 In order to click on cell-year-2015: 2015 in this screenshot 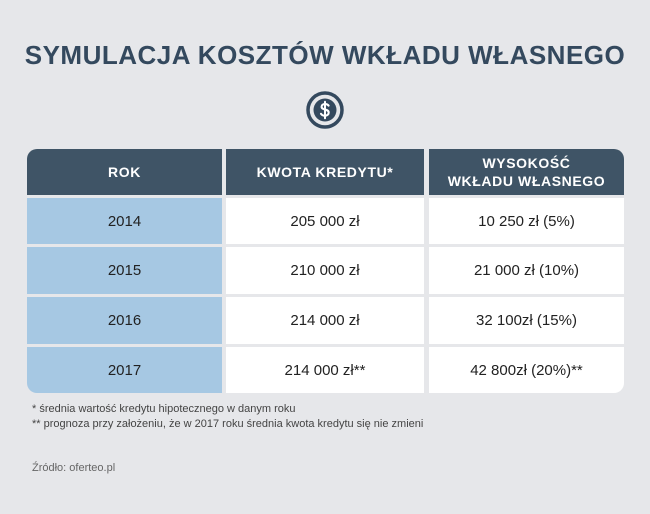, I will do `click(124, 270)`.